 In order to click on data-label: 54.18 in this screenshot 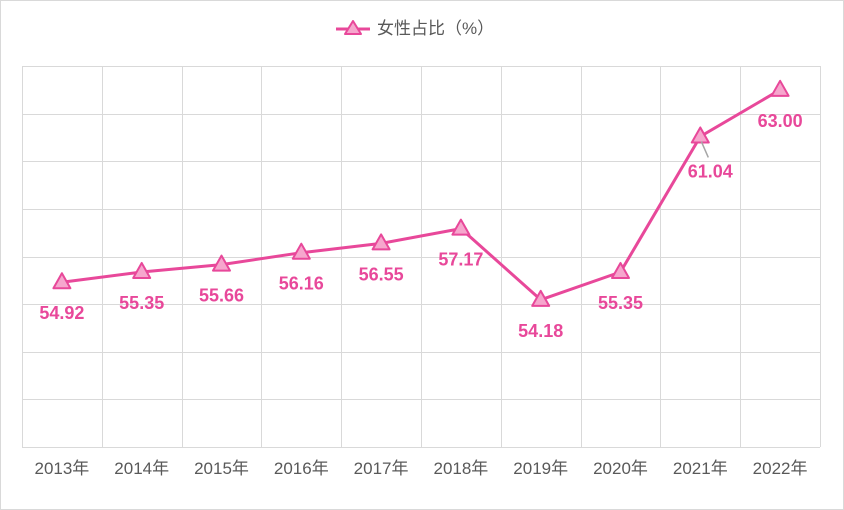, I will do `click(540, 331)`.